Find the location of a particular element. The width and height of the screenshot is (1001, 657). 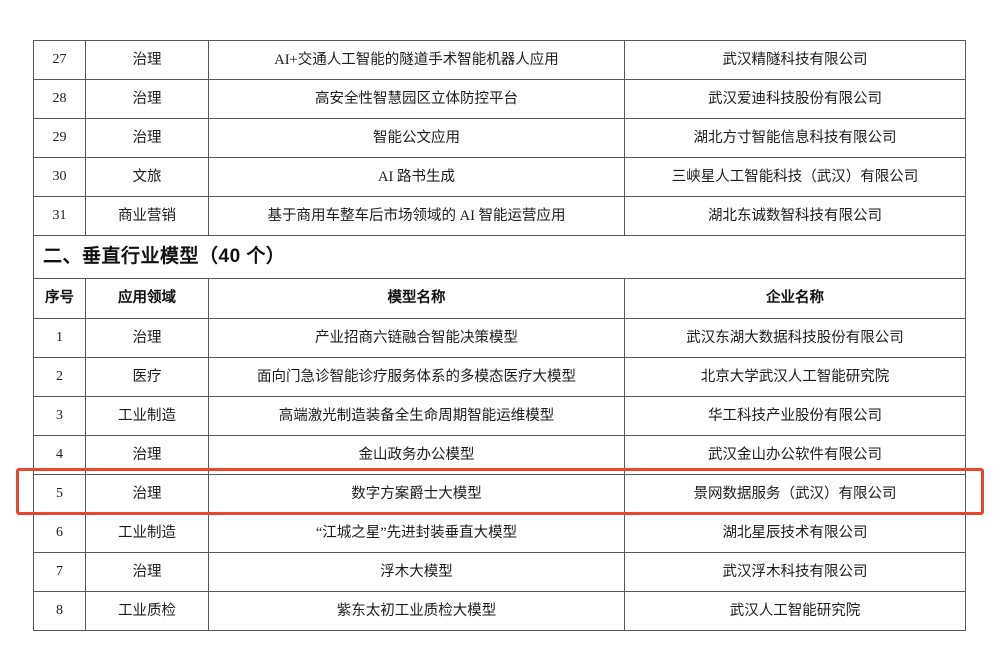

cell-model: 紫东太初工业质检大模型 is located at coordinates (416, 611).